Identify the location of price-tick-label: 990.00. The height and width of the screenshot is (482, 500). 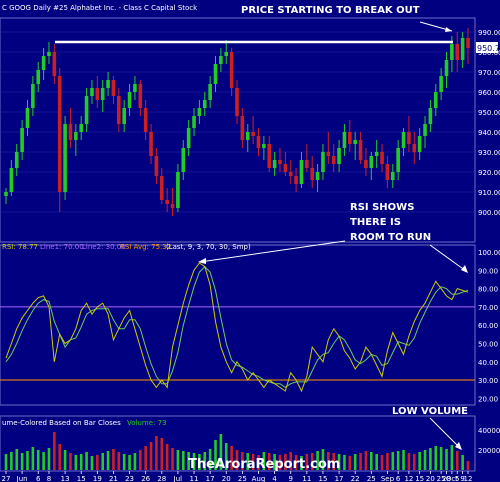
(489, 33).